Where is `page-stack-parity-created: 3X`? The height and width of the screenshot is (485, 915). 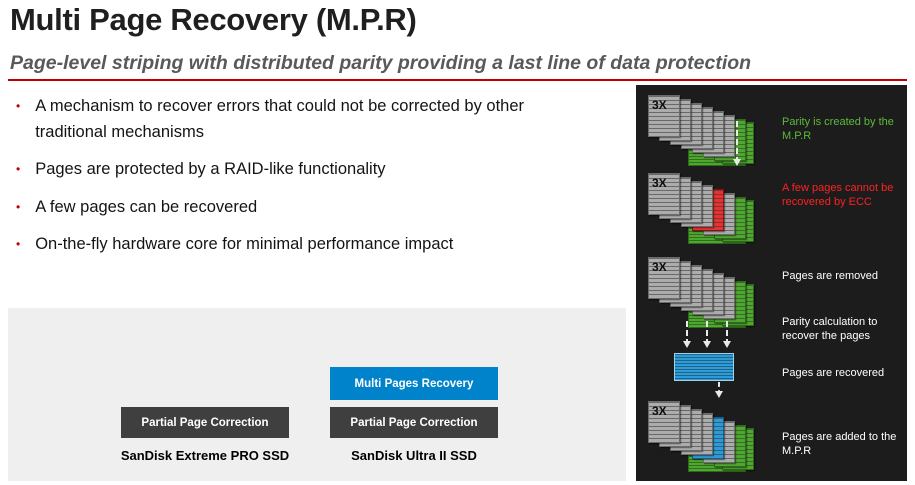
page-stack-parity-created: 3X is located at coordinates (703, 130).